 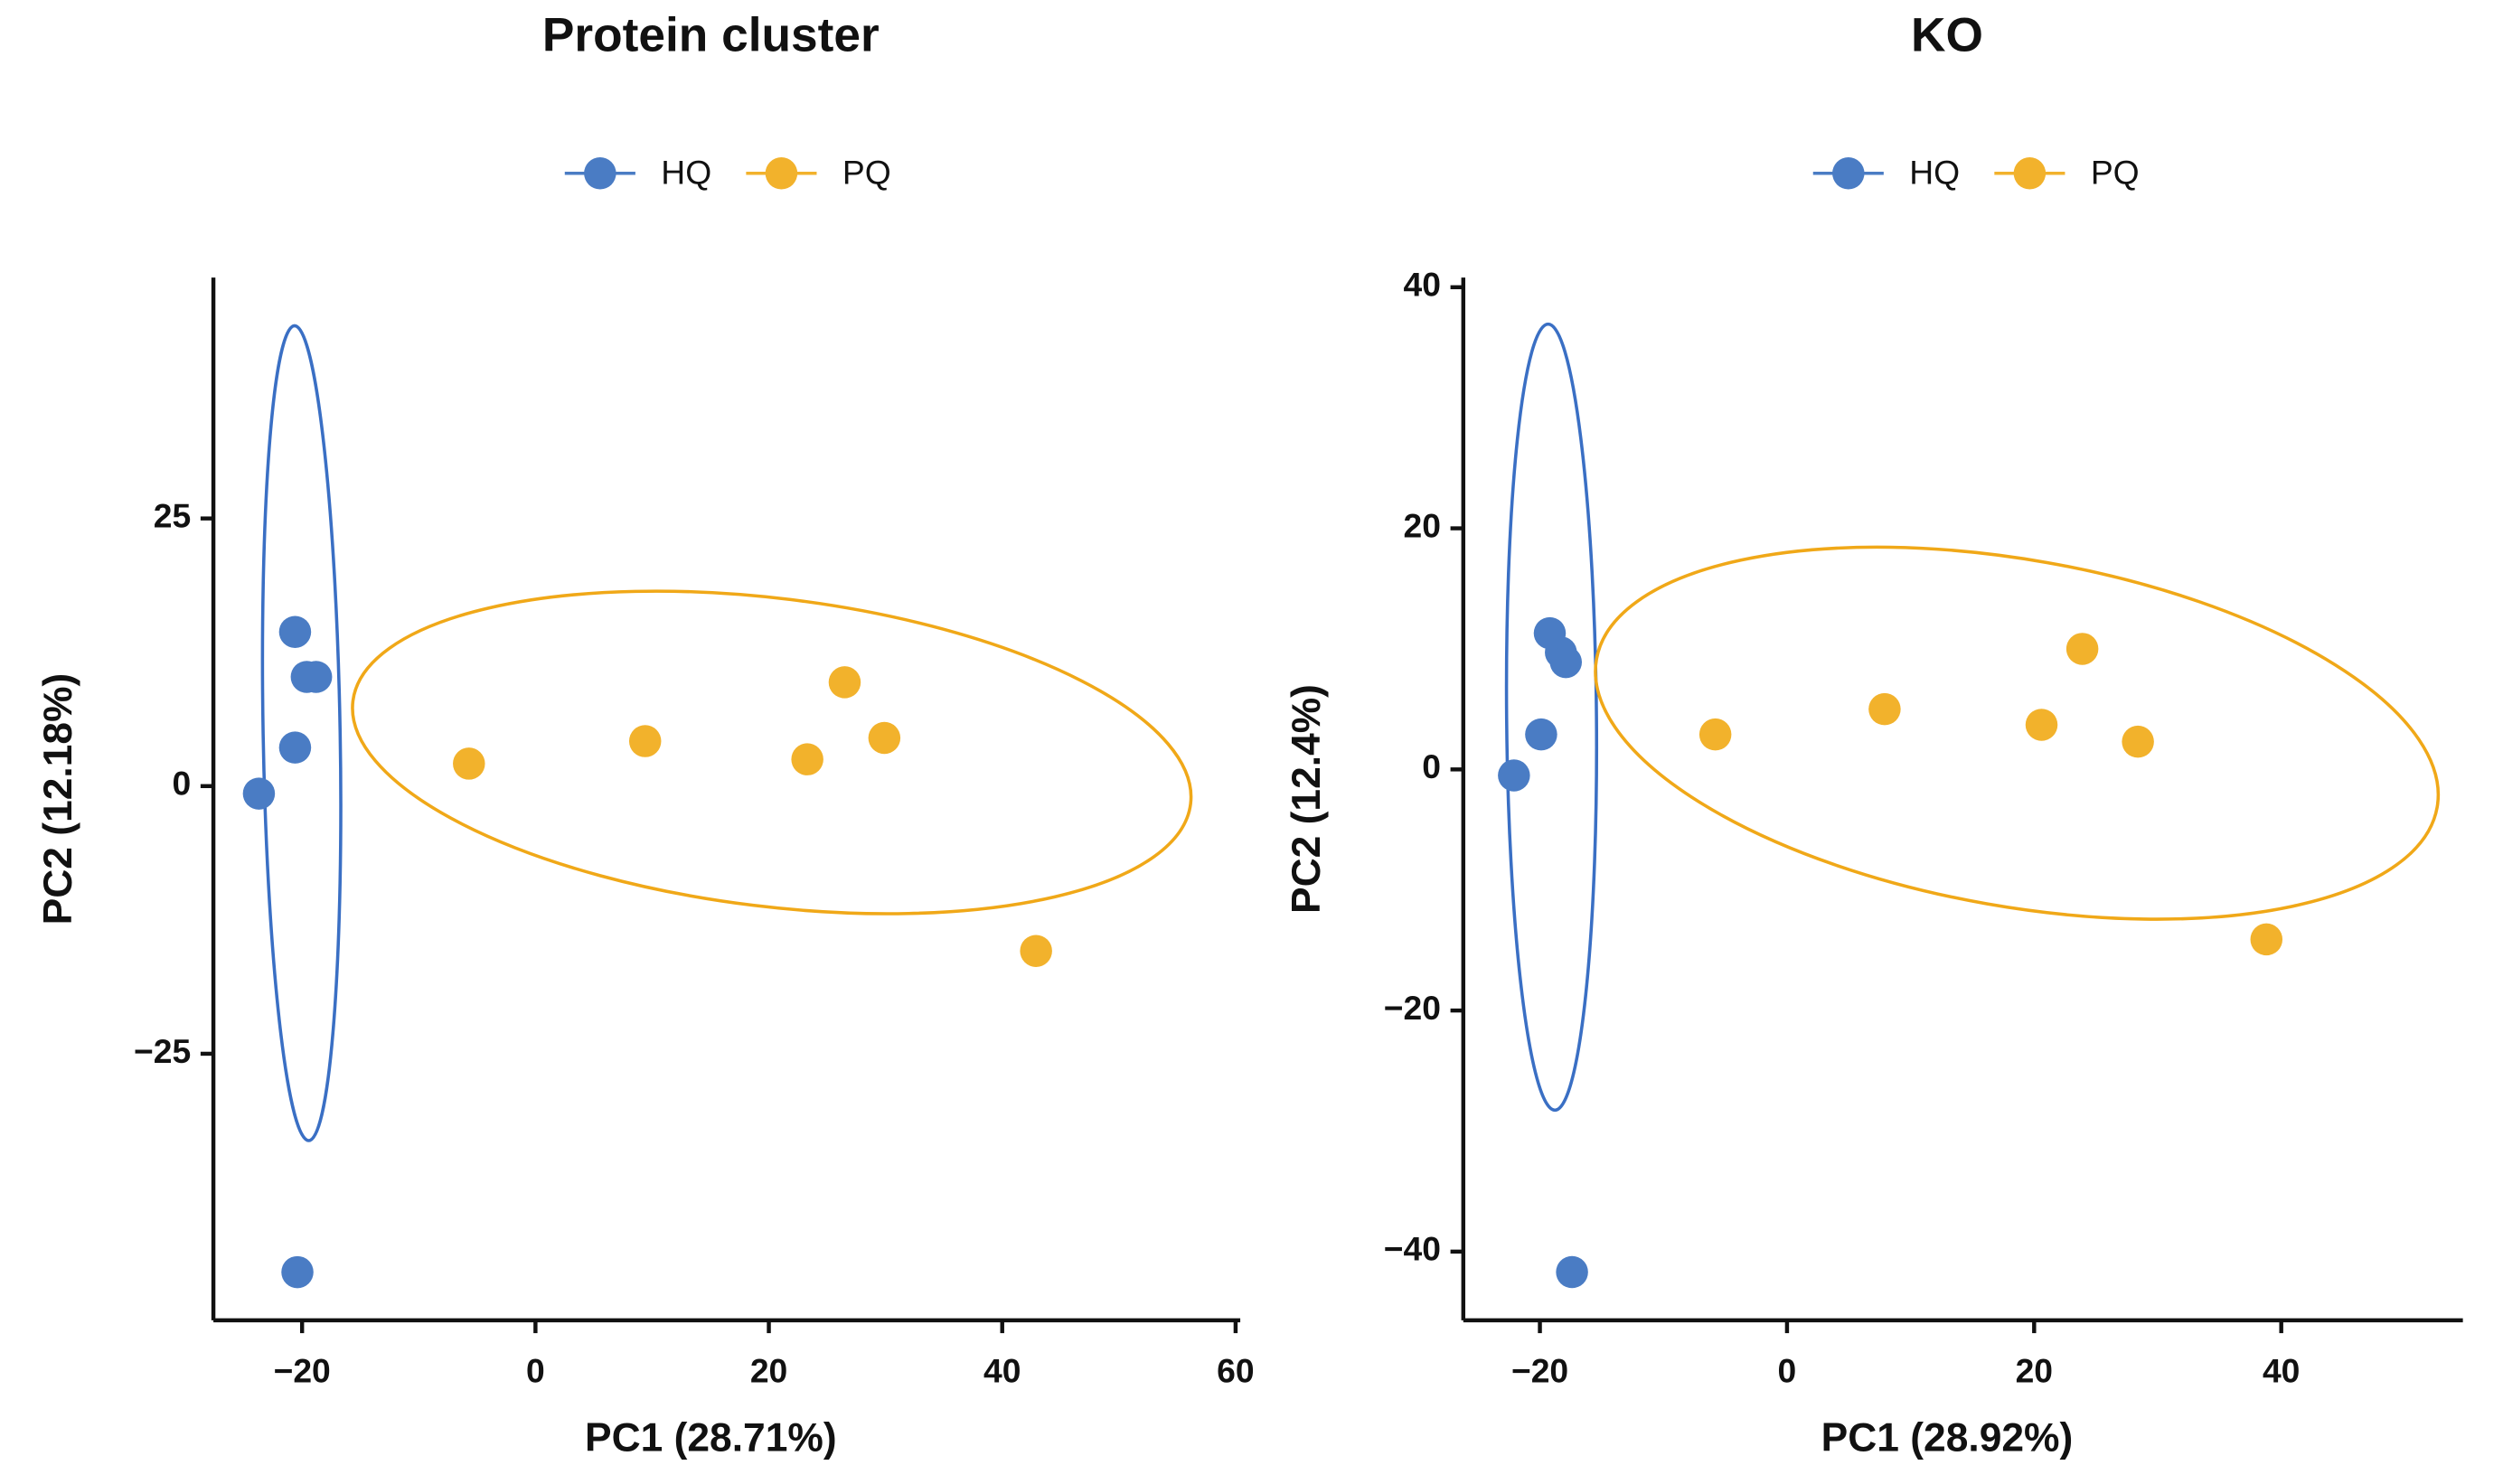 What do you see at coordinates (1947, 1439) in the screenshot?
I see `x-axis-label: PC1 (28.92%)` at bounding box center [1947, 1439].